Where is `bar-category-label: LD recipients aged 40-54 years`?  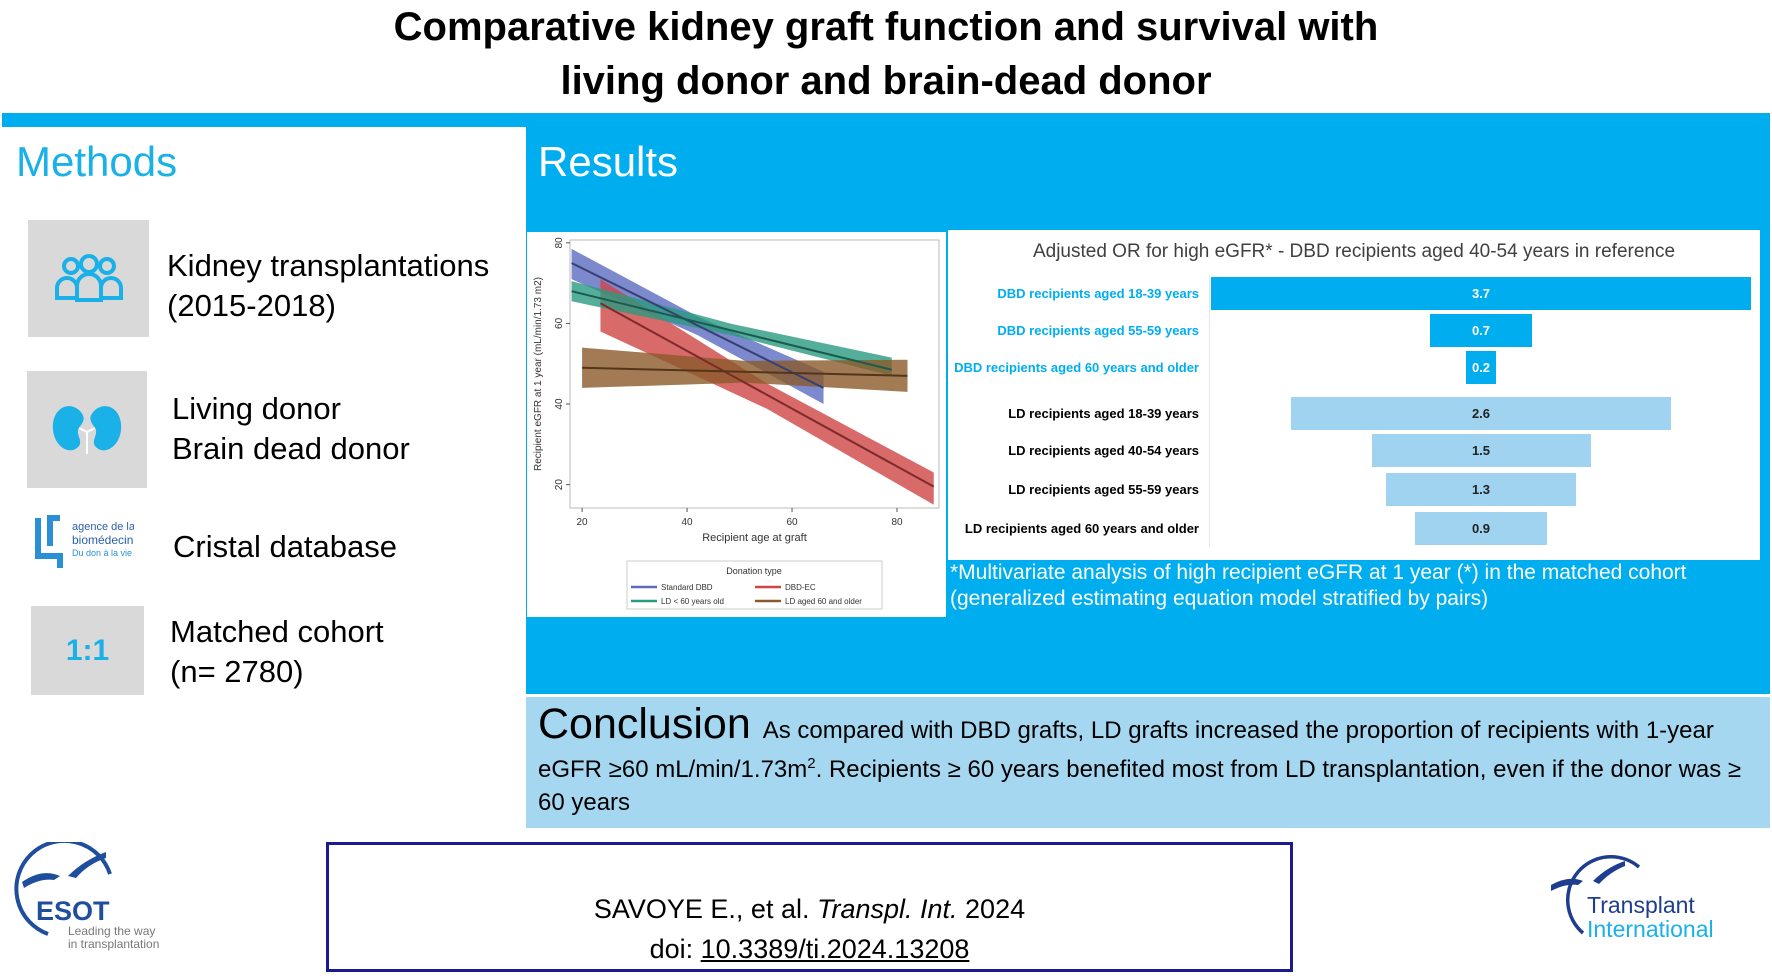 bar-category-label: LD recipients aged 40-54 years is located at coordinates (1103, 450).